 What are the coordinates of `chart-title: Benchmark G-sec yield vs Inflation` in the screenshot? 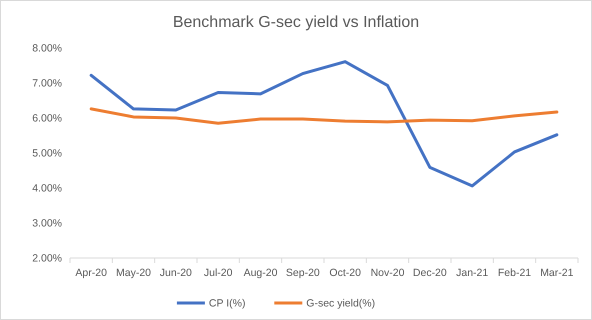 It's located at (296, 22).